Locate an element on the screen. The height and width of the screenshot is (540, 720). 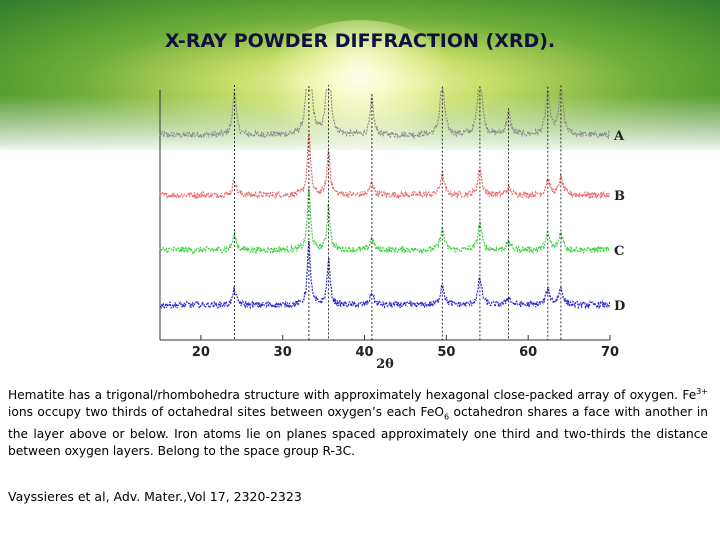
feo6-subscript: 6 is located at coordinates (446, 417).